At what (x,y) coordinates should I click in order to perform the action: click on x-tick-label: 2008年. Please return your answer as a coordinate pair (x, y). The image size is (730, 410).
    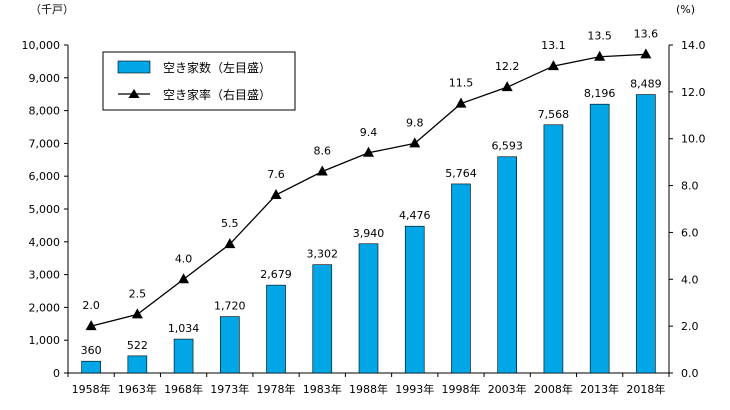
    Looking at the image, I should click on (553, 389).